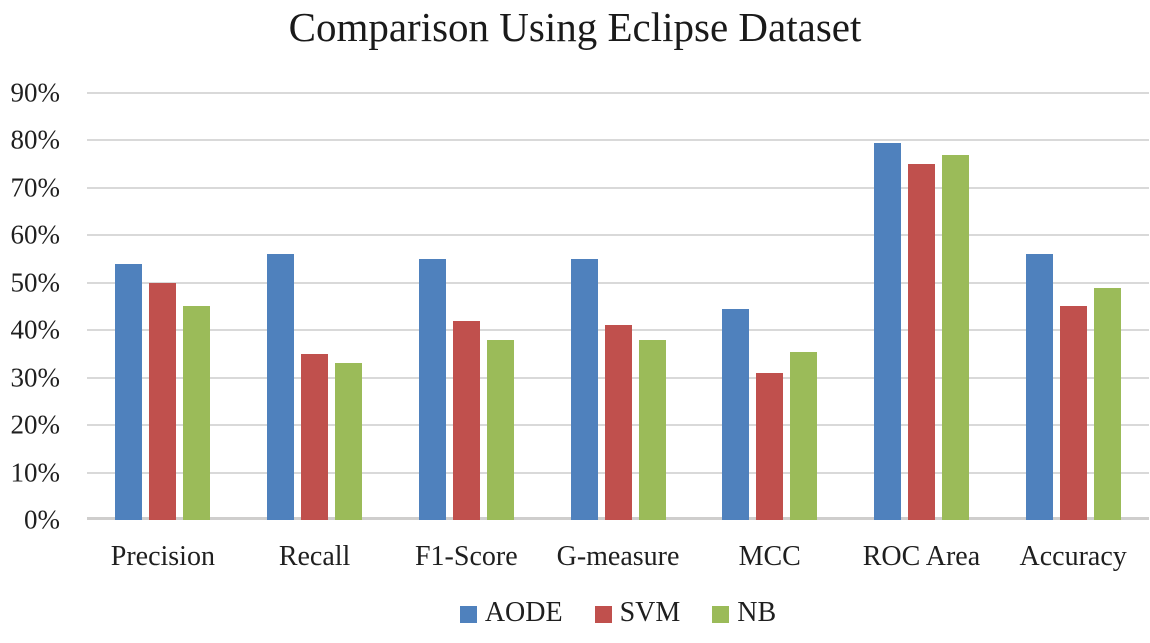 This screenshot has width=1150, height=643. Describe the element at coordinates (804, 436) in the screenshot. I see `bar-nb-mcc` at that location.